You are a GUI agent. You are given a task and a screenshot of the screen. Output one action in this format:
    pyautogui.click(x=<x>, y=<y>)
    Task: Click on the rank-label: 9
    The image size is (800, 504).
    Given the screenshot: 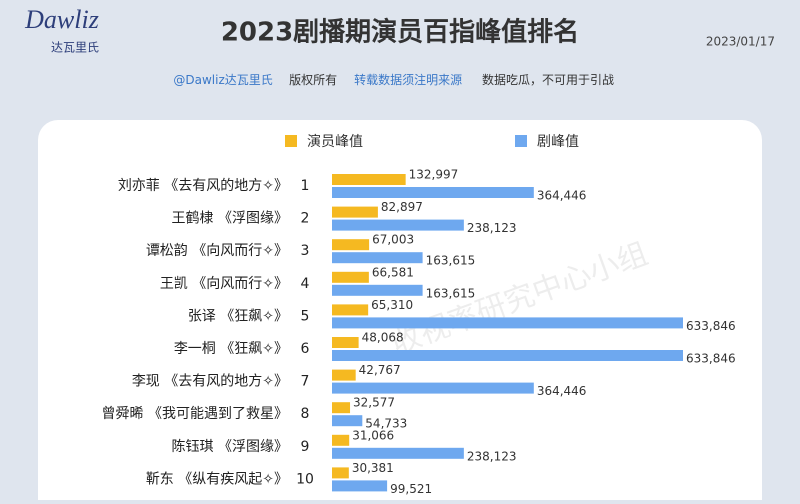 What is the action you would take?
    pyautogui.click(x=305, y=447)
    